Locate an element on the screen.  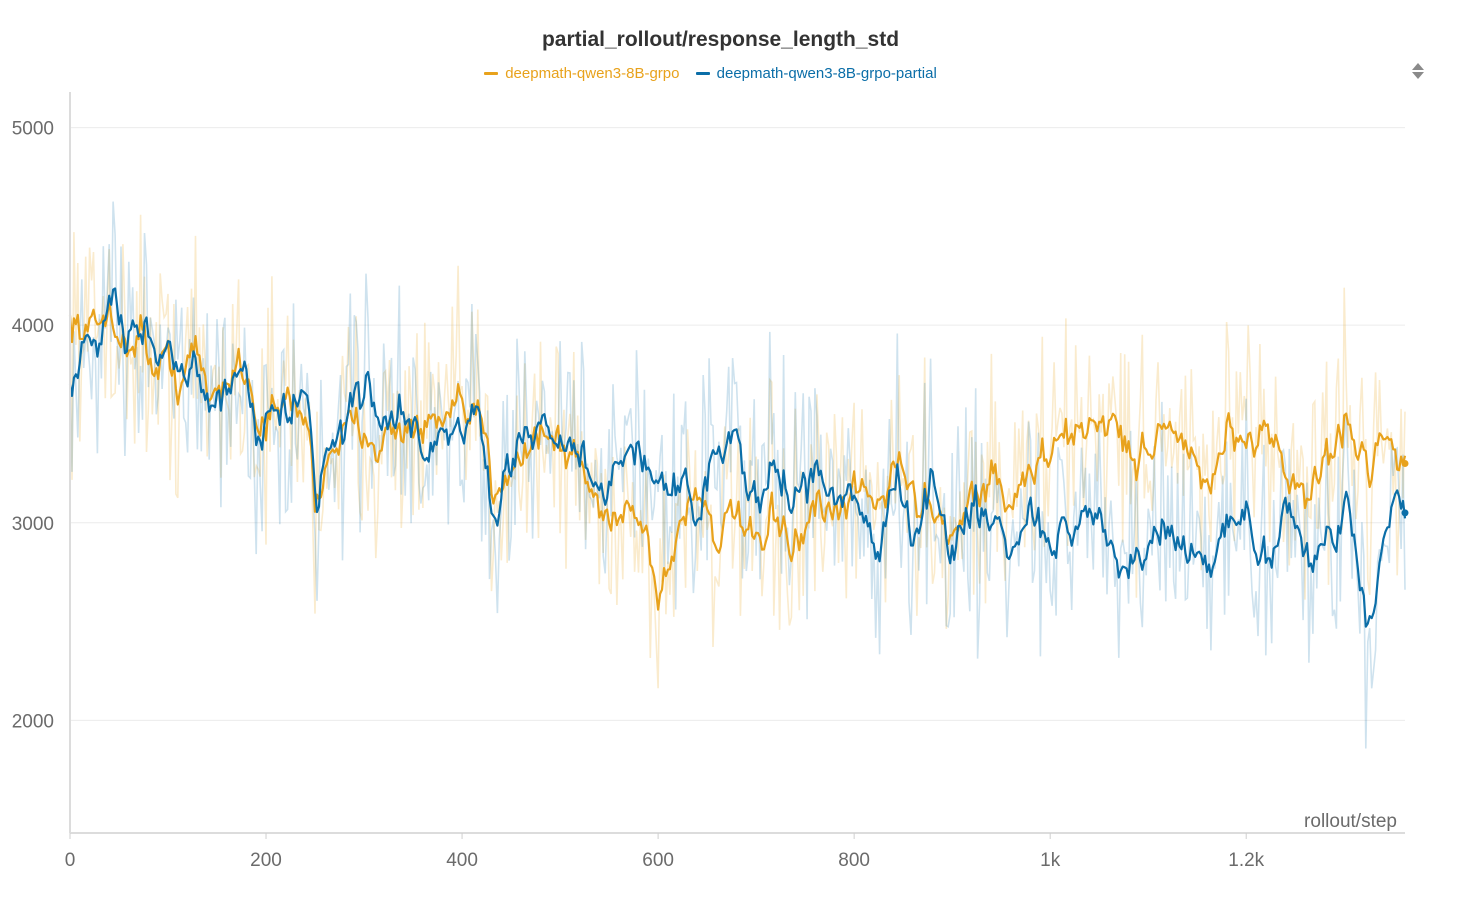
legend-entry-grpo: deepmath-qwen3-8B-grpo is located at coordinates (581, 73).